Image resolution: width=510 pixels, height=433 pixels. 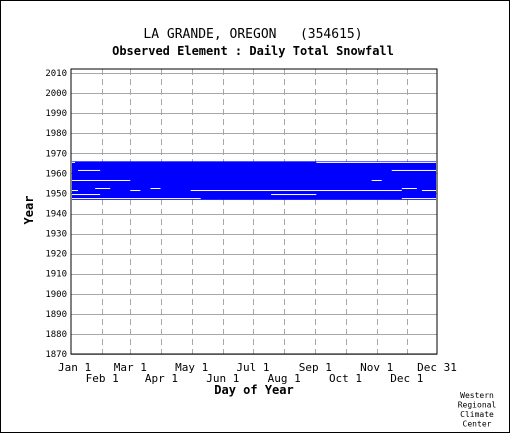 What do you see at coordinates (56, 235) in the screenshot?
I see `y-tick-label: 1930` at bounding box center [56, 235].